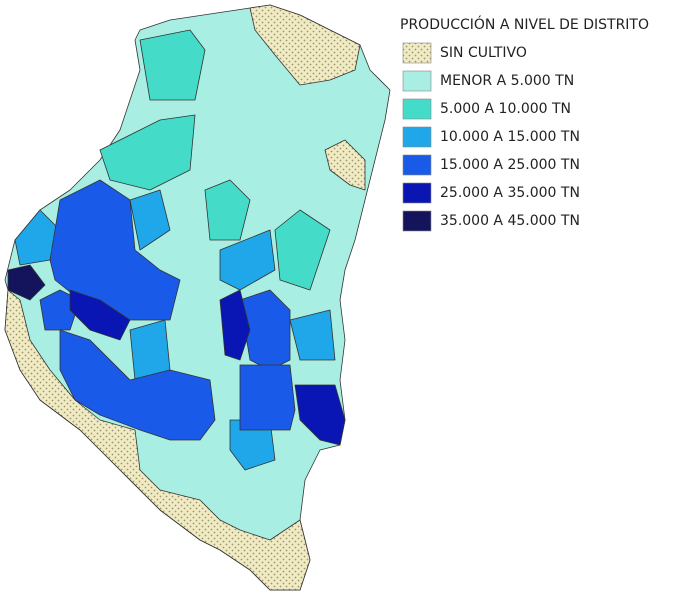  What do you see at coordinates (510, 137) in the screenshot?
I see `legend-label: 10.000 A 15.000 TN` at bounding box center [510, 137].